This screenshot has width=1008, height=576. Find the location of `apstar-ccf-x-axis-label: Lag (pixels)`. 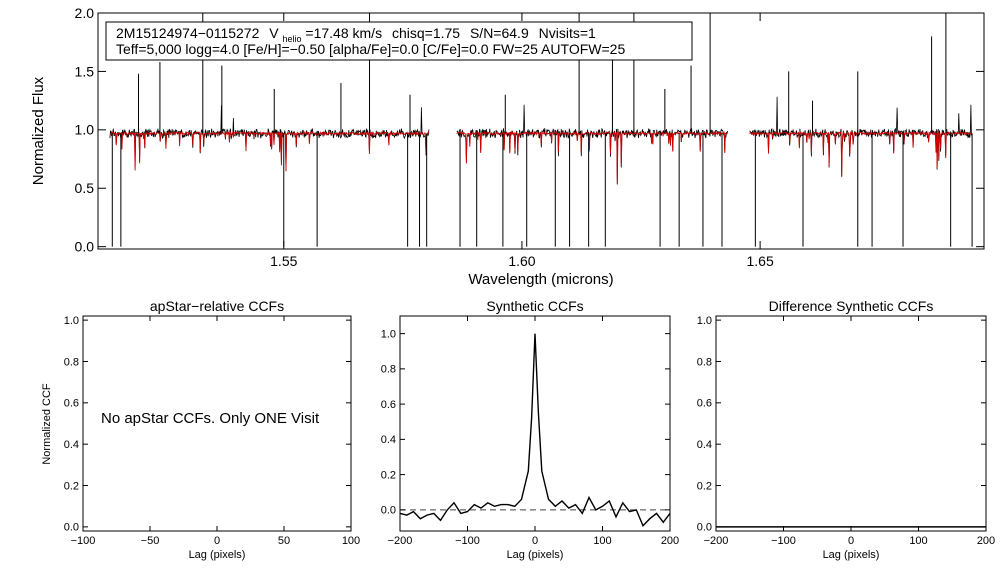

apstar-ccf-x-axis-label: Lag (pixels) is located at coordinates (217, 555).